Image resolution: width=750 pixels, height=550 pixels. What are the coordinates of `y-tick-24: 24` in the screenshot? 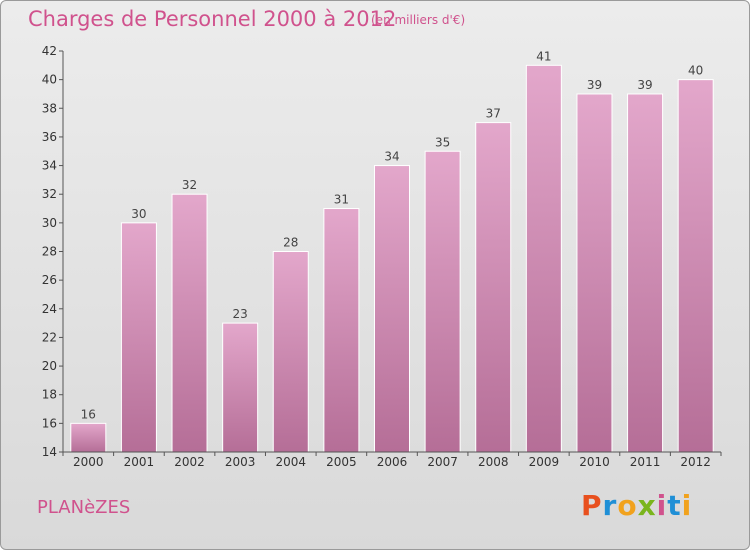 It's located at (49, 309).